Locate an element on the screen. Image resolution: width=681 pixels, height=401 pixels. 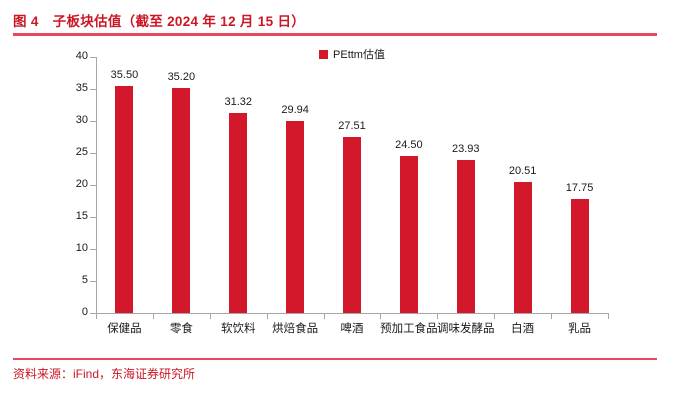
bar-value-label: 29.94 is located at coordinates (295, 110).